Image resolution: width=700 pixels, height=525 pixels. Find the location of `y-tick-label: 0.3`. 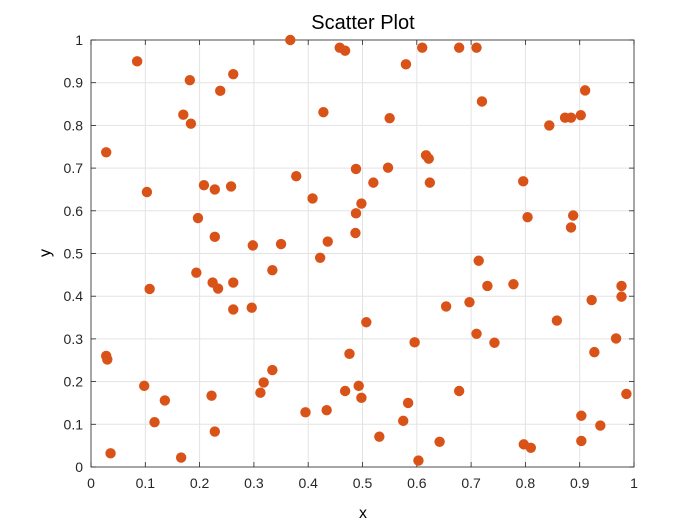

y-tick-label: 0.3 is located at coordinates (74, 339).